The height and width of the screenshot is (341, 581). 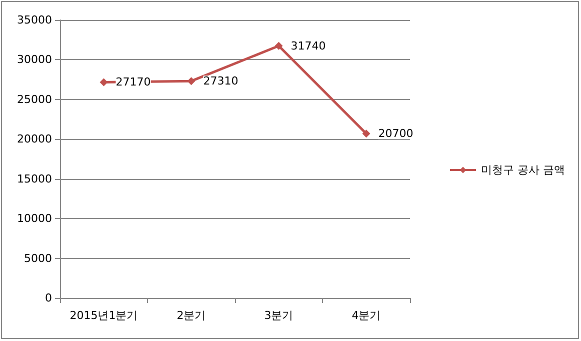 What do you see at coordinates (279, 315) in the screenshot?
I see `x-tick-label: 3분기` at bounding box center [279, 315].